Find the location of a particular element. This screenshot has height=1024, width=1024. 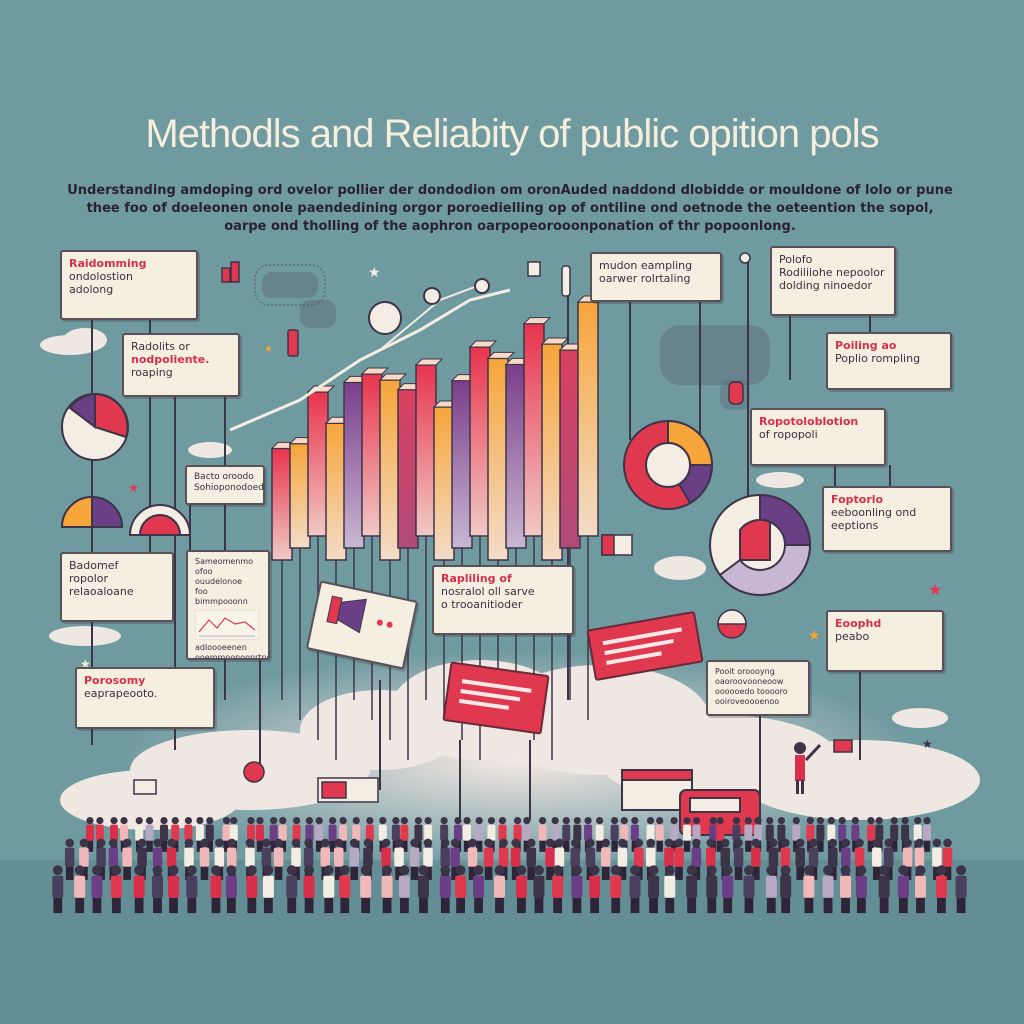

card-text: Sameomenmo is located at coordinates (224, 561).